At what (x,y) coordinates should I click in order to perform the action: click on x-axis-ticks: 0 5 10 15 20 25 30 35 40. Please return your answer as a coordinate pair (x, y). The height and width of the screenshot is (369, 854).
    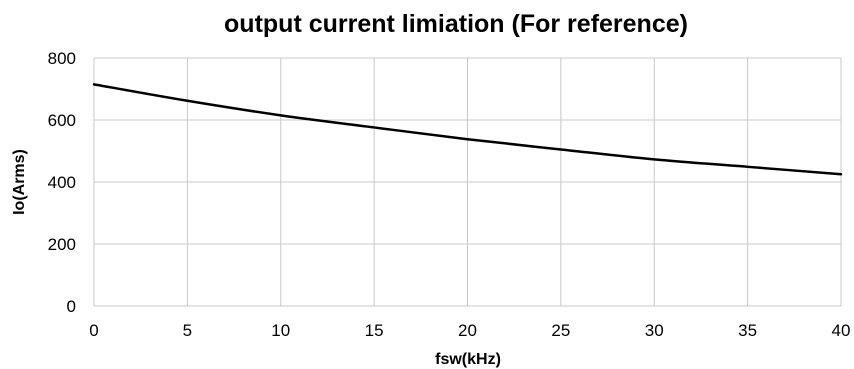
    Looking at the image, I should click on (469, 330).